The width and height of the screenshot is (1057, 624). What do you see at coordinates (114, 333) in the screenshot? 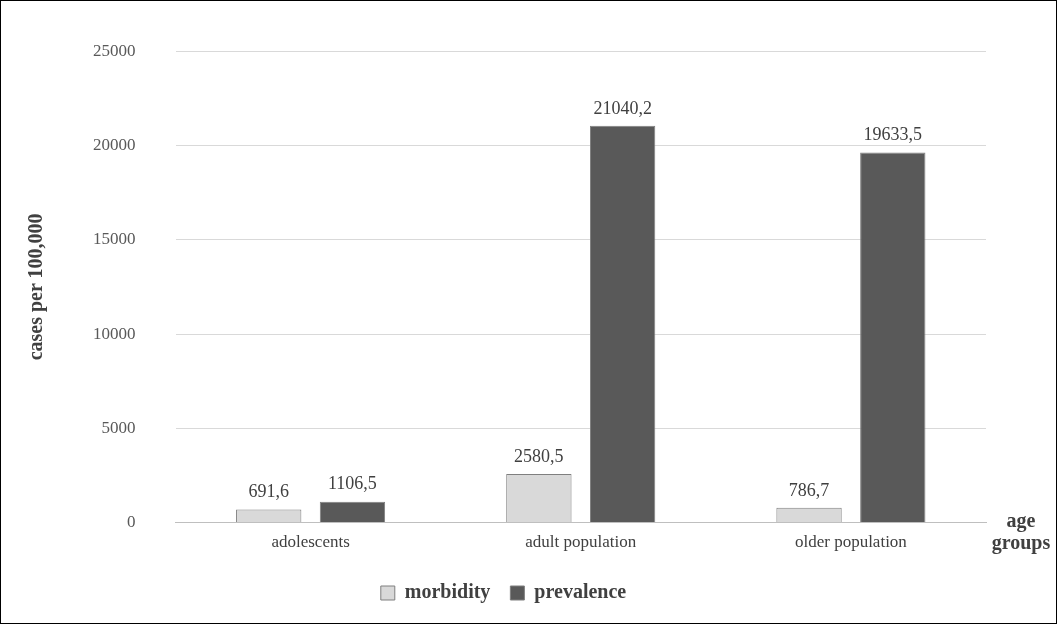
I see `y-tick-label: 10000` at bounding box center [114, 333].